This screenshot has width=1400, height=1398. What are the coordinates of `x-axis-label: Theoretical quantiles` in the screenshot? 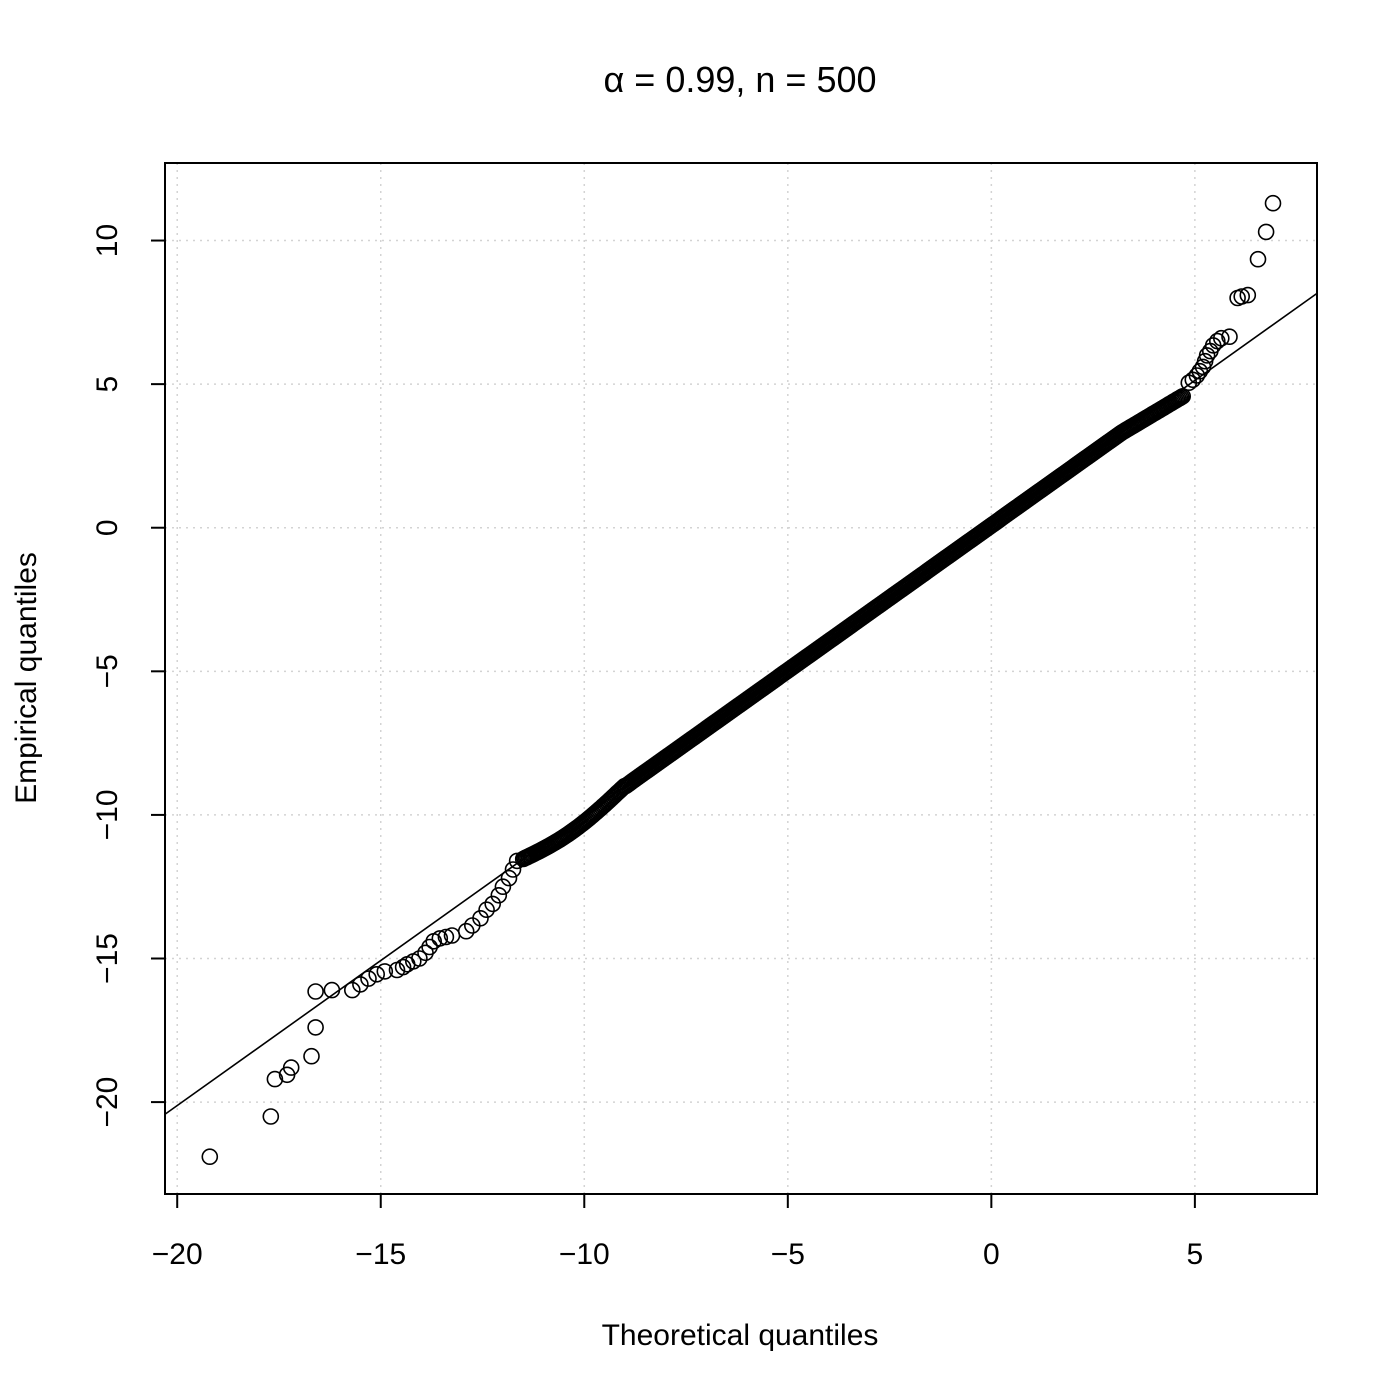 It's located at (740, 1335).